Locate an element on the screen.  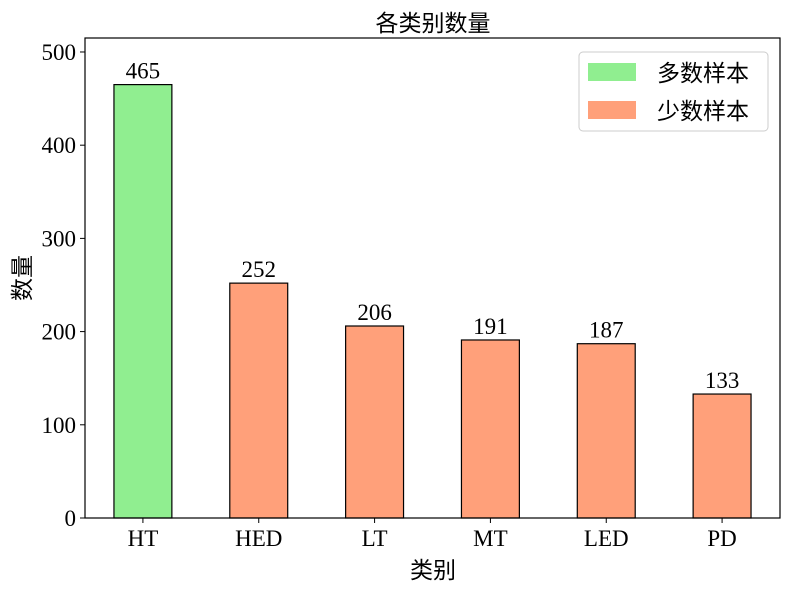
legend-swatch-majority is located at coordinates (612, 72).